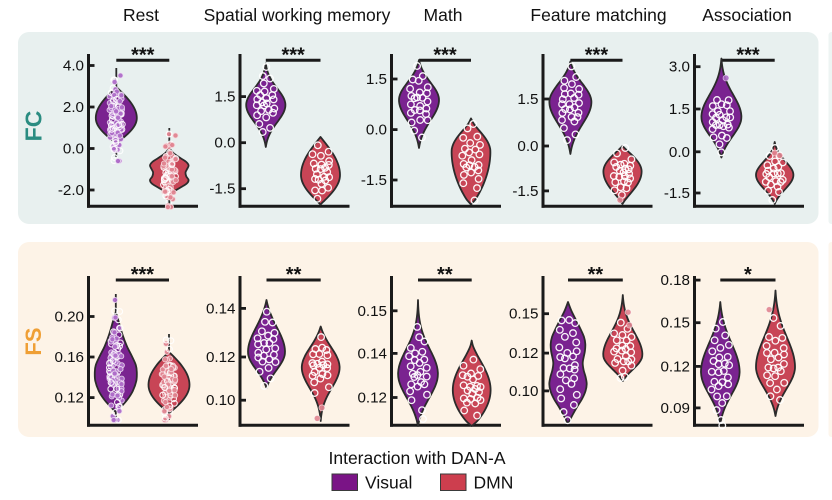 The height and width of the screenshot is (500, 832). Describe the element at coordinates (494, 483) in the screenshot. I see `svg-text: DMN` at that location.